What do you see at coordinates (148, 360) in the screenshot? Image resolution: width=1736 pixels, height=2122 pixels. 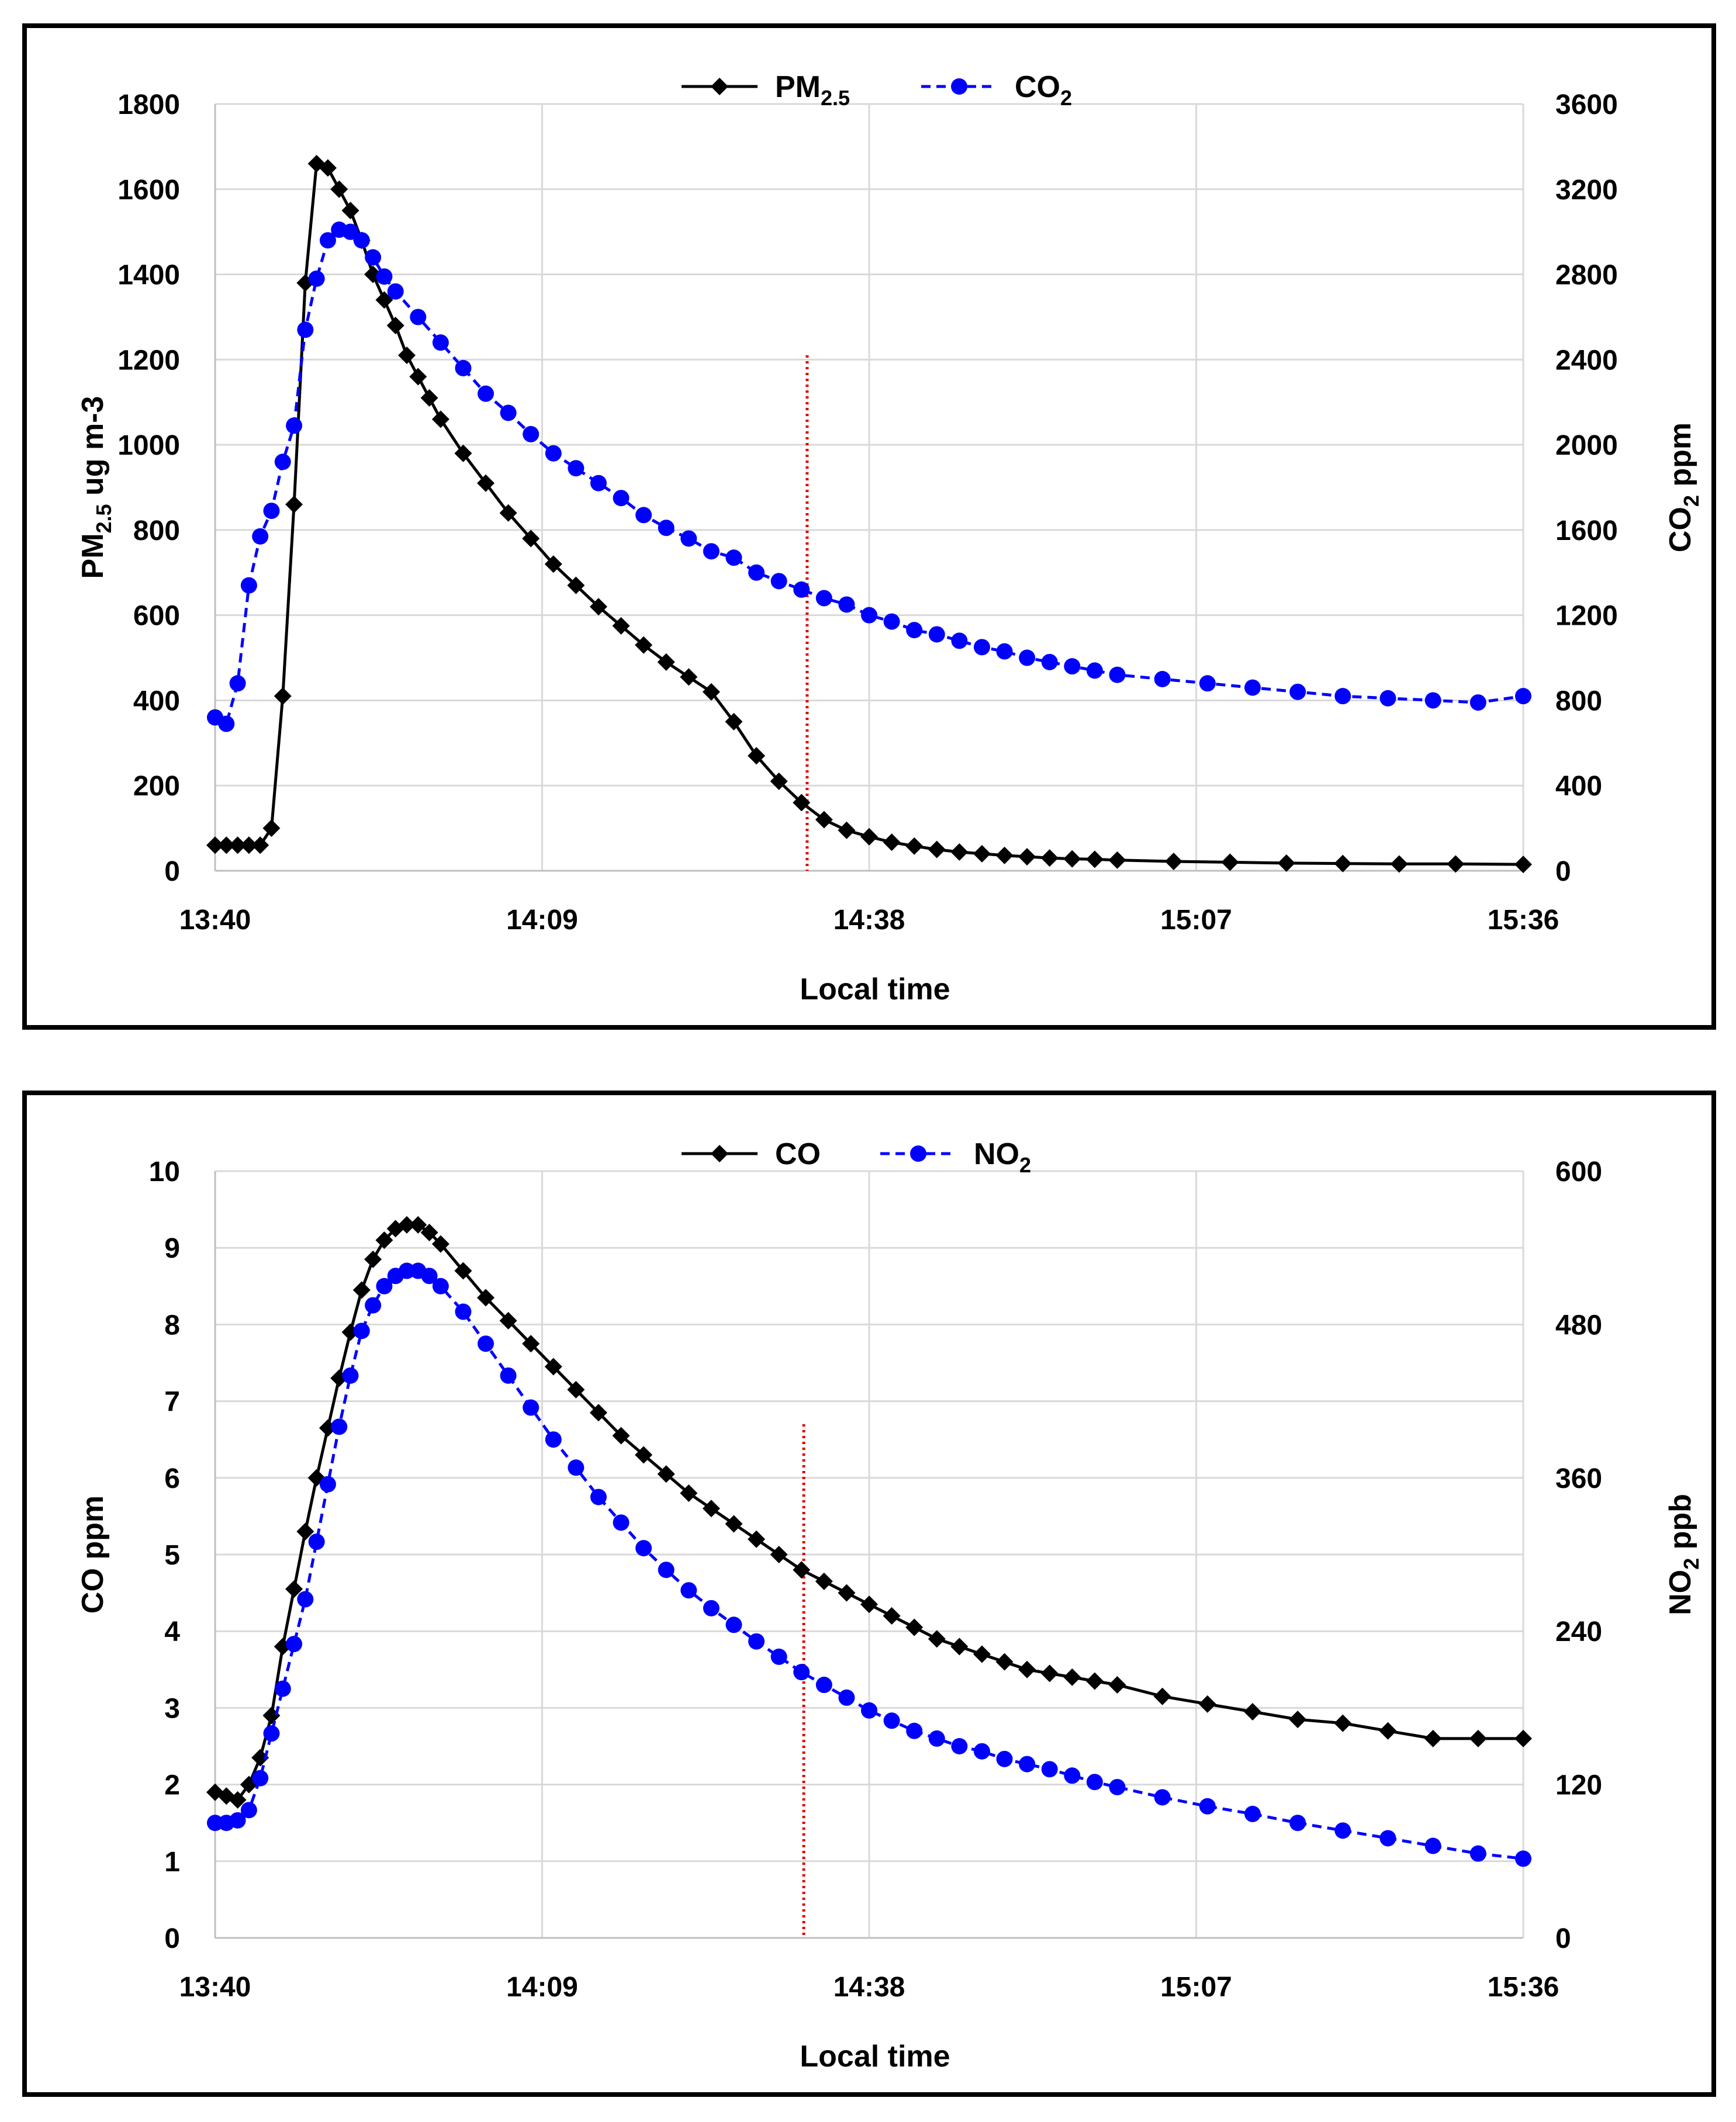 I see `y-left-tick-label: 1200` at bounding box center [148, 360].